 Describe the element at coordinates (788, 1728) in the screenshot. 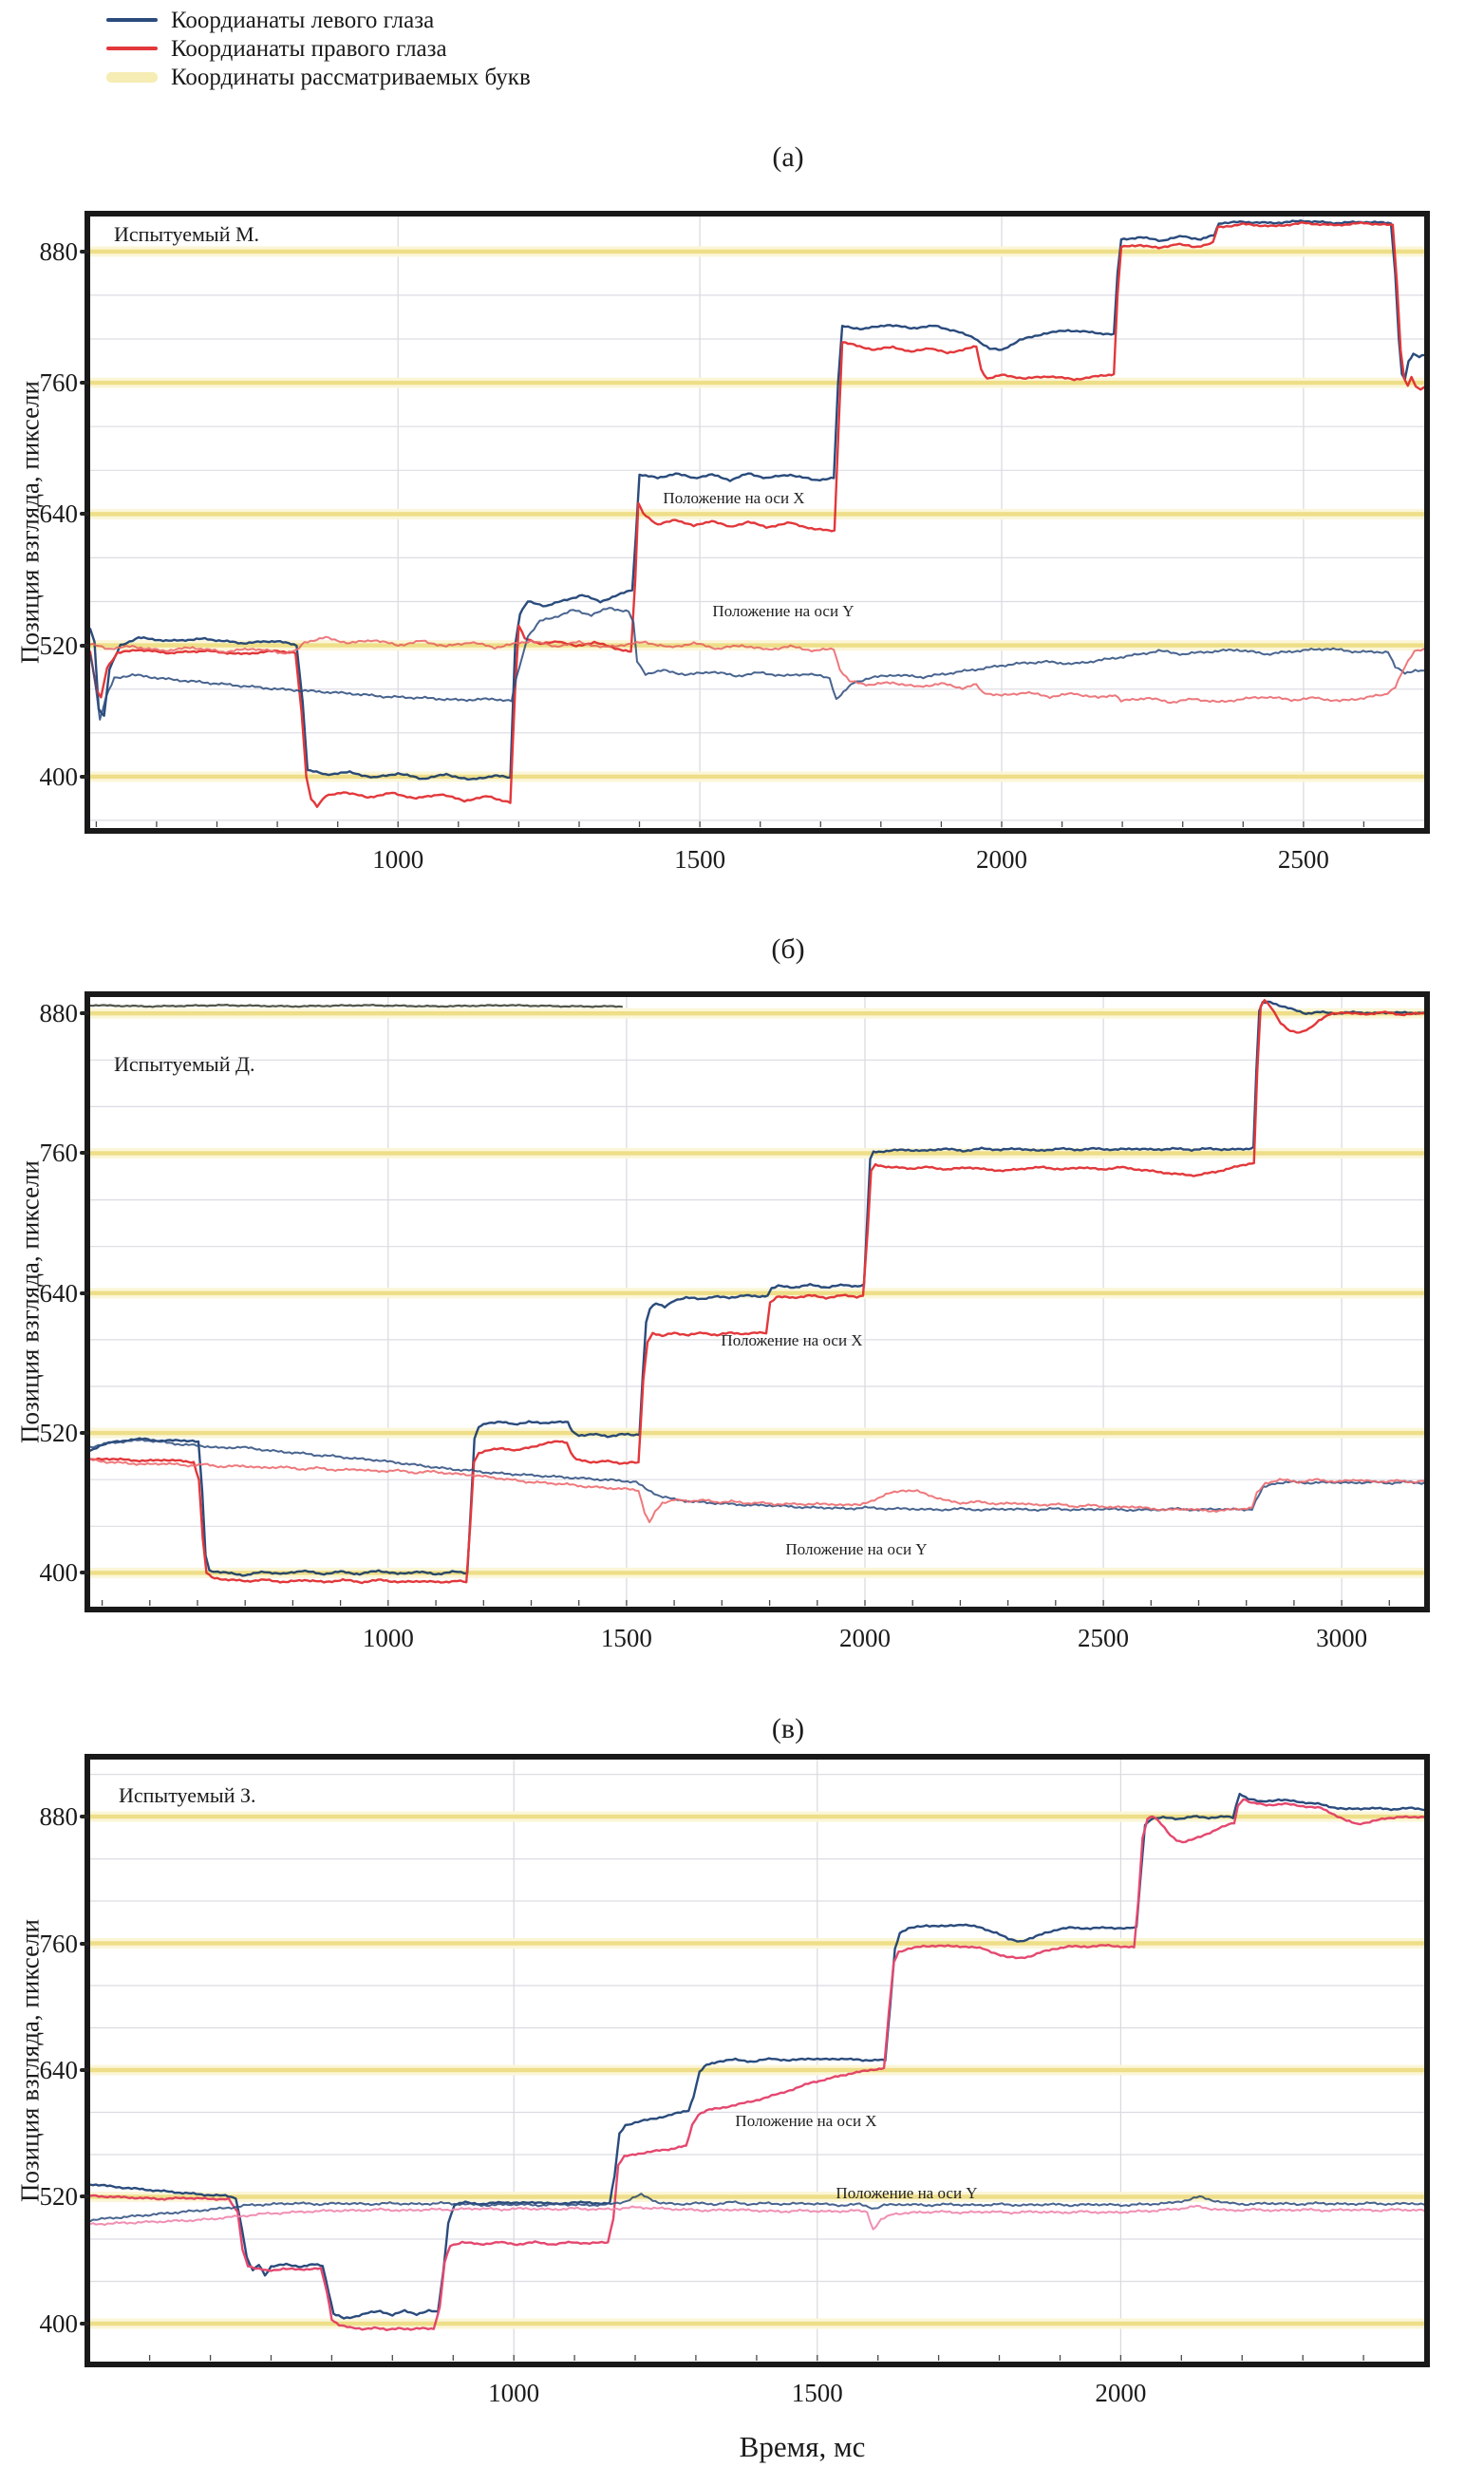

I see `chart-v-title: (в)` at that location.